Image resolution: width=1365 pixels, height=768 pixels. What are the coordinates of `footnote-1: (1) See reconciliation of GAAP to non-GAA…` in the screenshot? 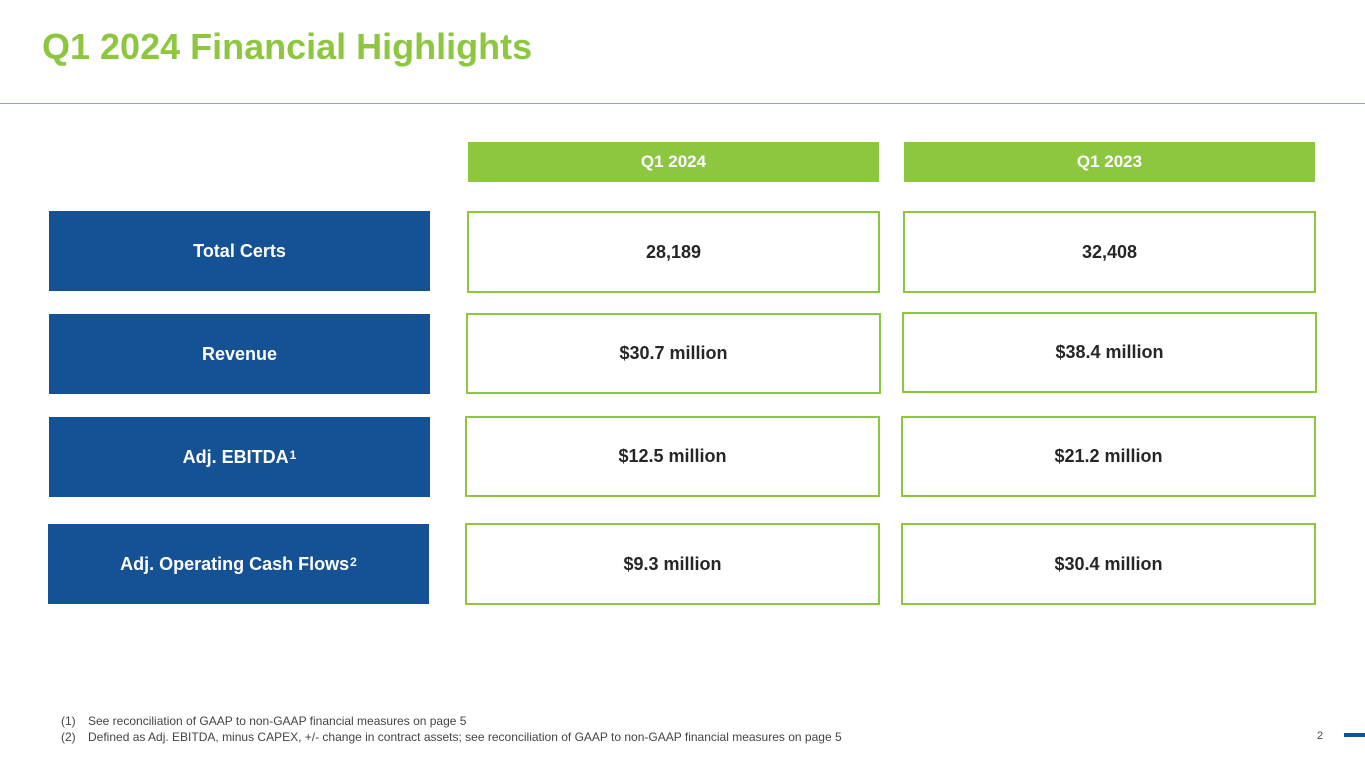 It's located at (451, 721).